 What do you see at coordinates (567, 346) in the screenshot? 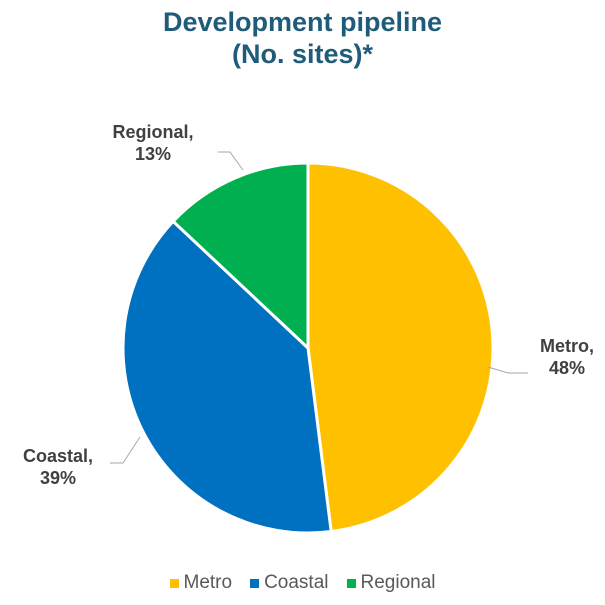
I see `data-label-metro-name: Metro,` at bounding box center [567, 346].